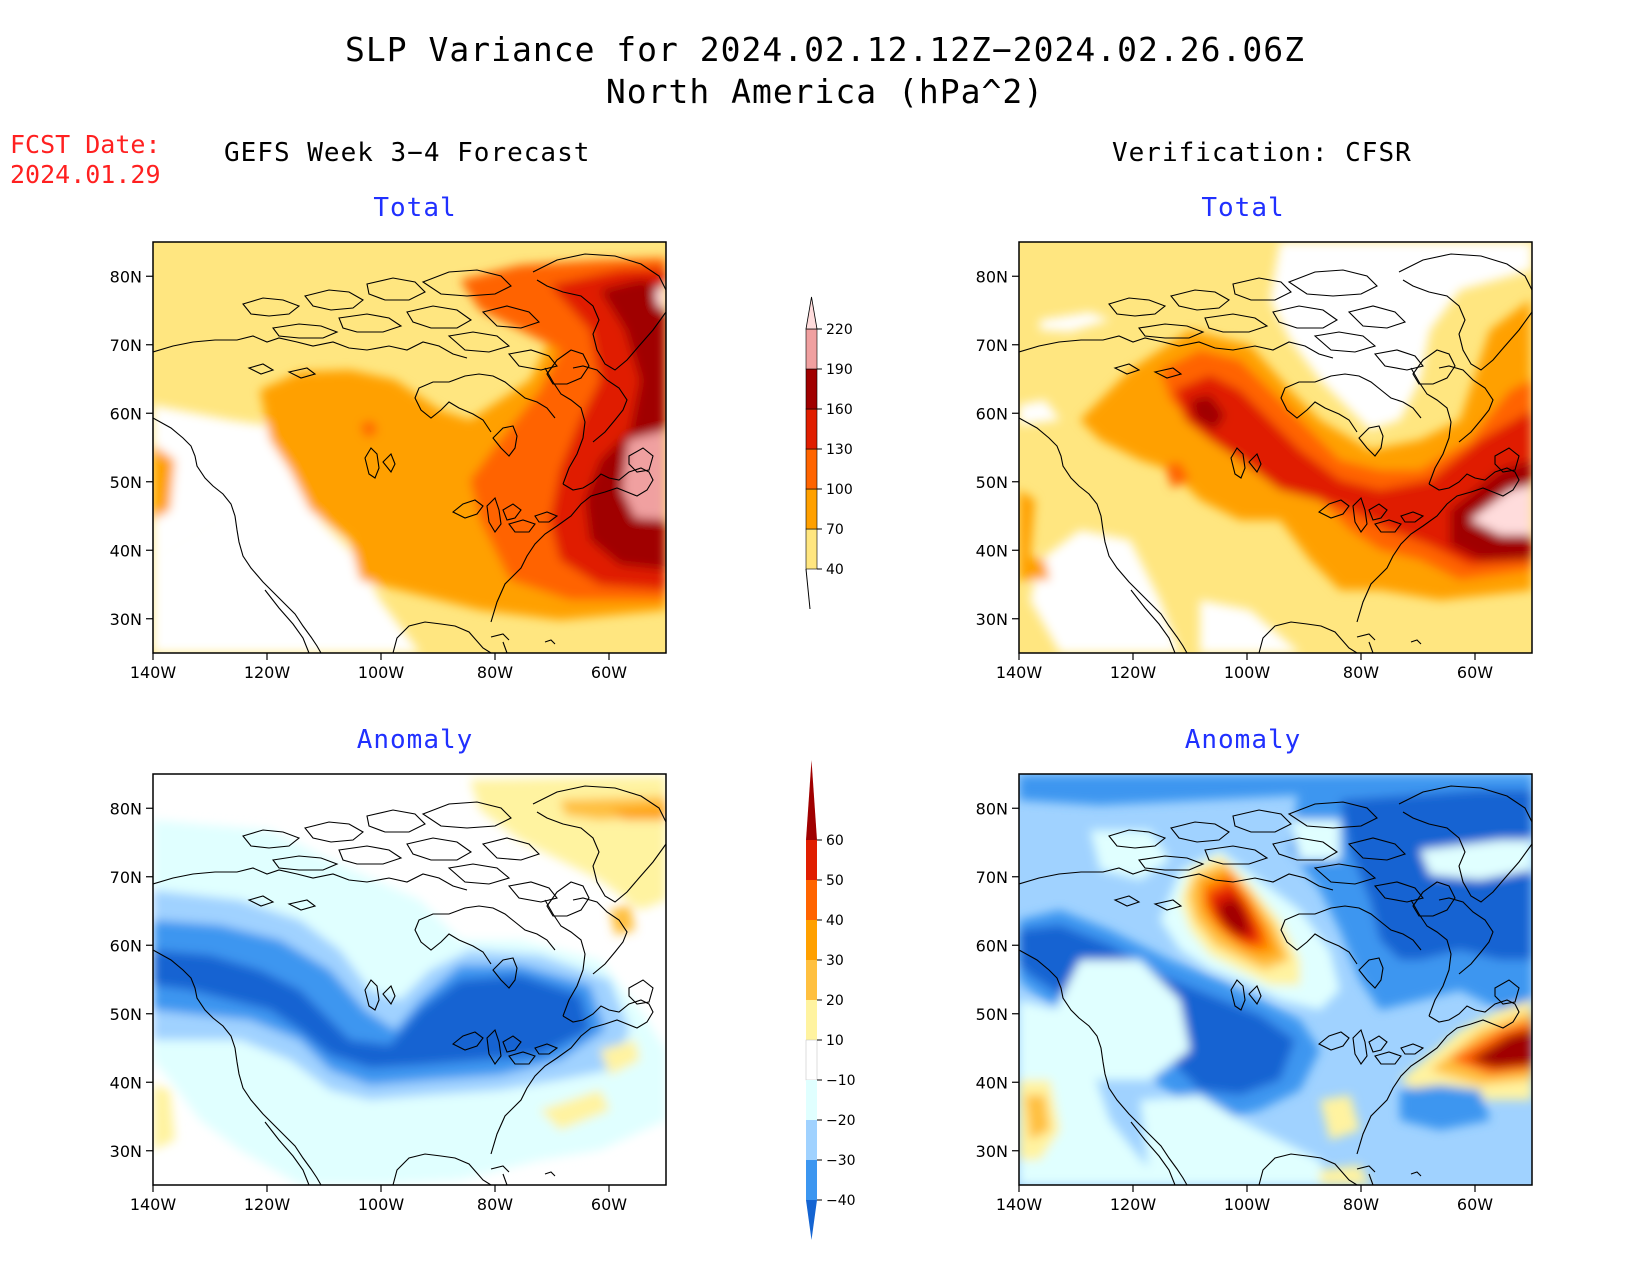 Image resolution: width=1650 pixels, height=1275 pixels. Describe the element at coordinates (1275, 979) in the screenshot. I see `map-panel-verification-anomaly` at that location.